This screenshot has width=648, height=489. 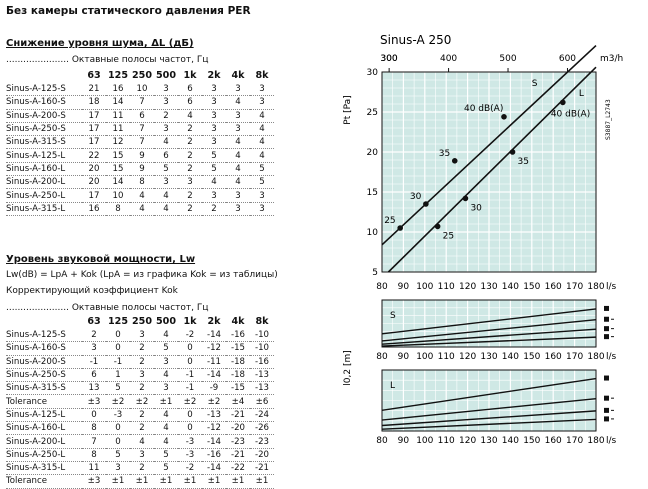 What do you see at coordinates (94, 155) in the screenshot?
I see `table-cell: 22` at bounding box center [94, 155].